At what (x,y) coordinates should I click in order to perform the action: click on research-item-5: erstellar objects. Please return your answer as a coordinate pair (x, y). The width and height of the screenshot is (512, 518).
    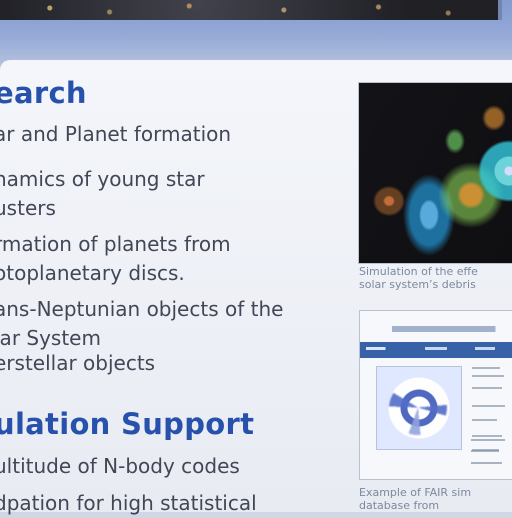
    Looking at the image, I should click on (172, 363).